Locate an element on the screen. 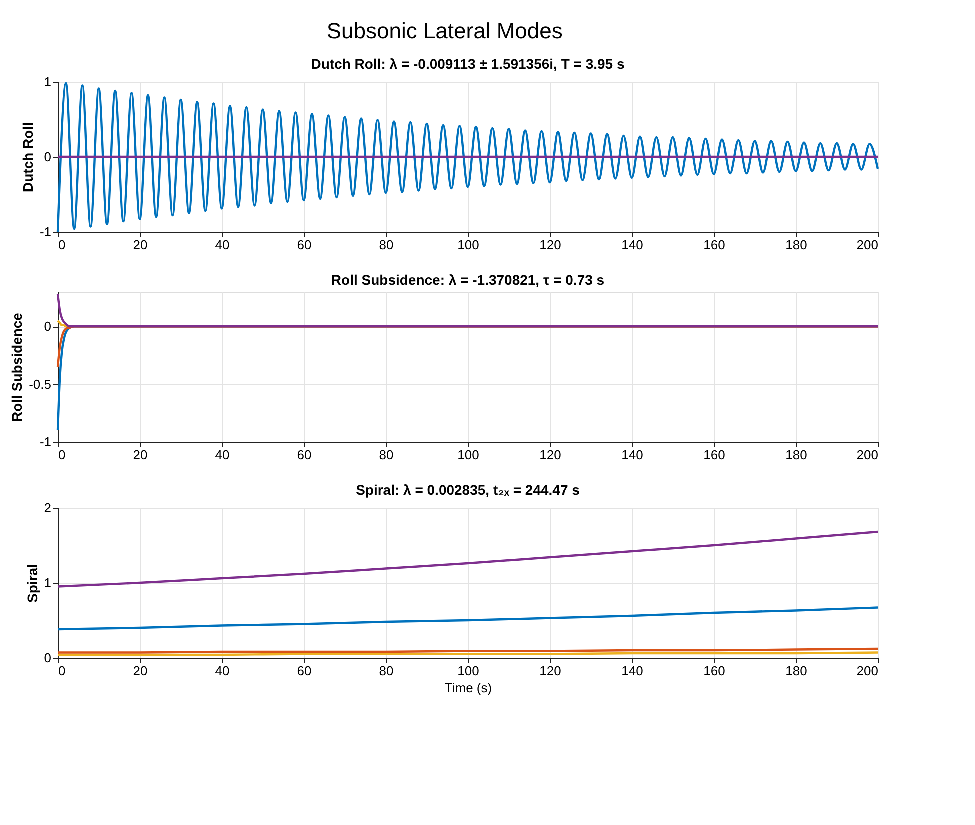 This screenshot has height=825, width=975. x-axis-title: Time (s) is located at coordinates (468, 688).